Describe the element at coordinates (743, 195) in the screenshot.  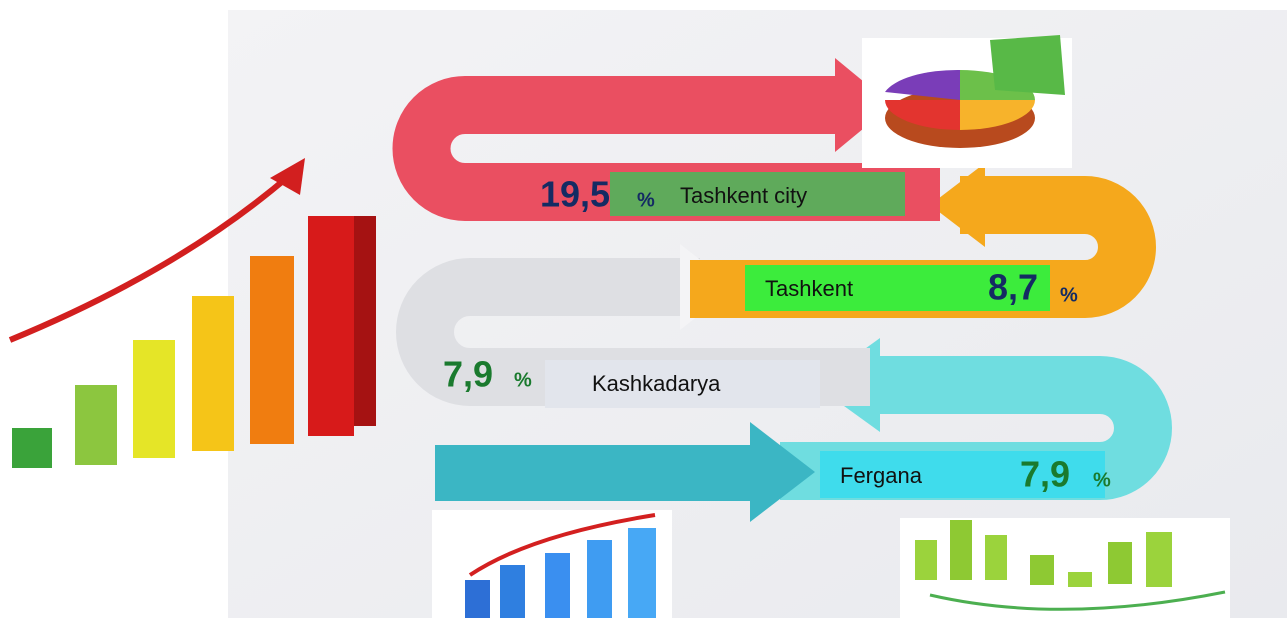
I see `region-label: Tashkent city` at that location.